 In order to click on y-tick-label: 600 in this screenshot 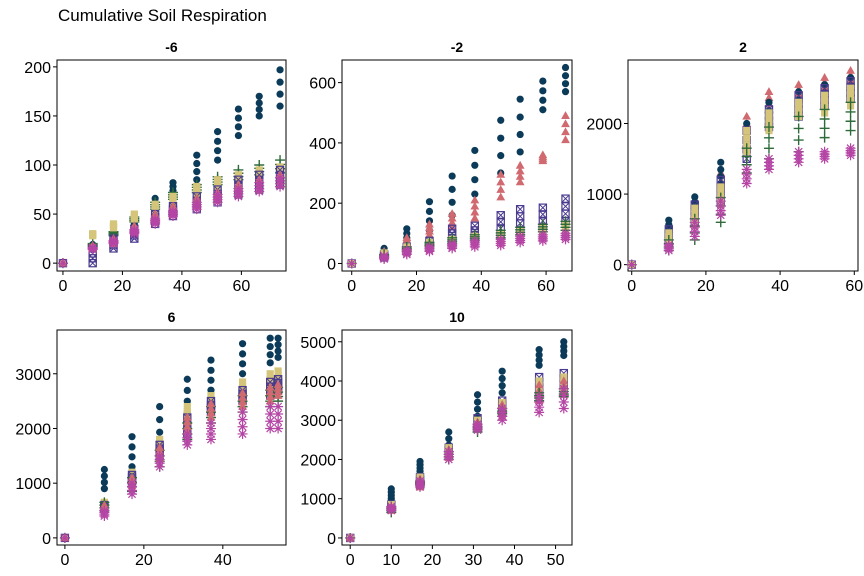, I will do `click(322, 84)`.